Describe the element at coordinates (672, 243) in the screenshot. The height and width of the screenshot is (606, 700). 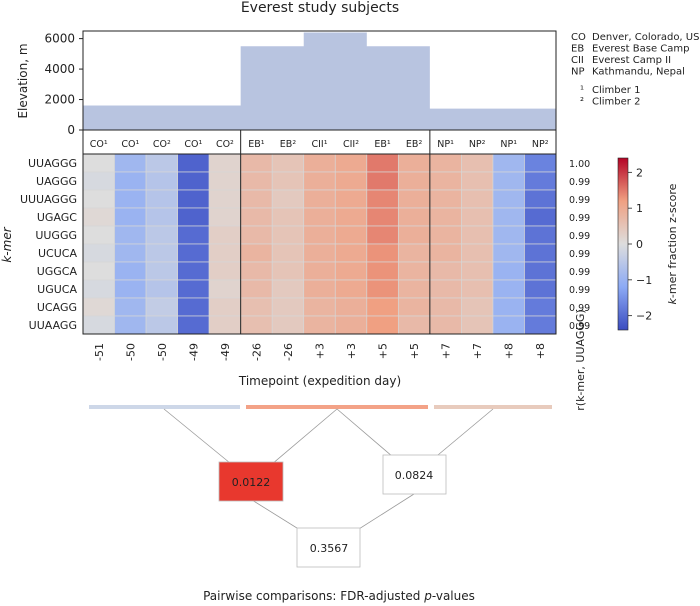
I see `colorbar-label: k-mer fraction z-score` at that location.